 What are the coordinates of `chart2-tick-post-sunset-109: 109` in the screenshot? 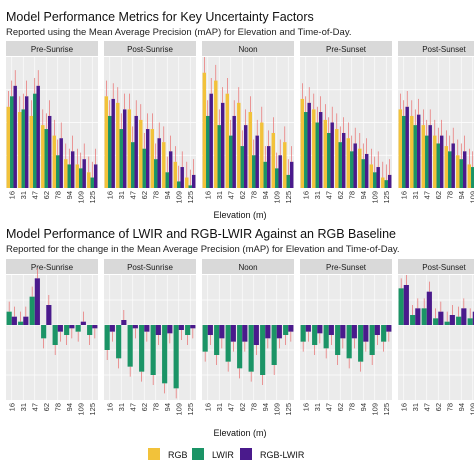 It's located at (471, 409).